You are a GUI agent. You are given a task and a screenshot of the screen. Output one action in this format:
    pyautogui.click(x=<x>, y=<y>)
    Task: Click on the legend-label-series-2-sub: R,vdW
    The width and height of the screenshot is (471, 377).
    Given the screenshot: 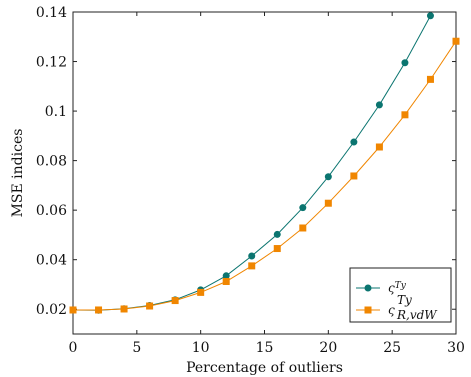 What is the action you would take?
    pyautogui.click(x=417, y=315)
    